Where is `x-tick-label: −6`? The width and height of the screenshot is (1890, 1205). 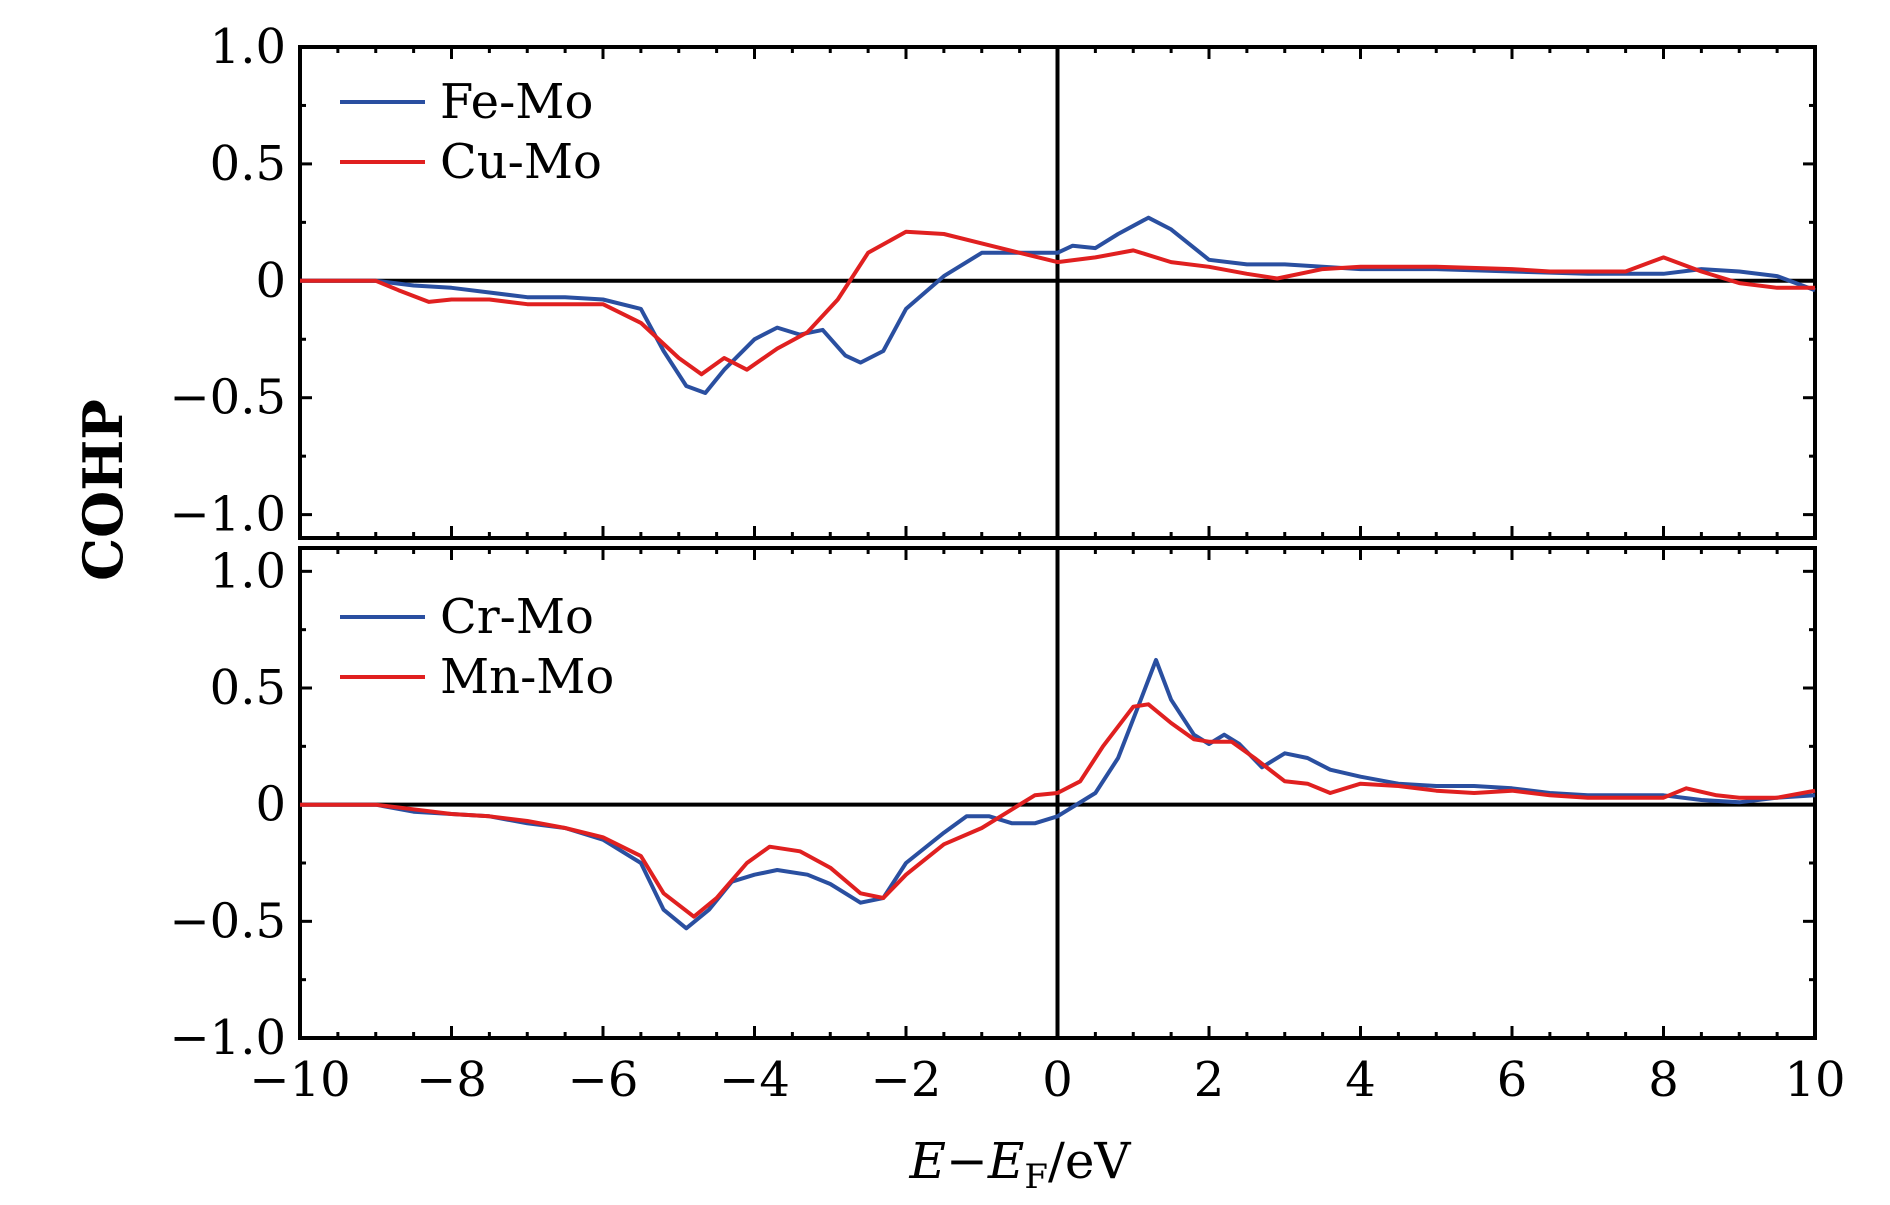
x-tick-label: −6 is located at coordinates (603, 1080).